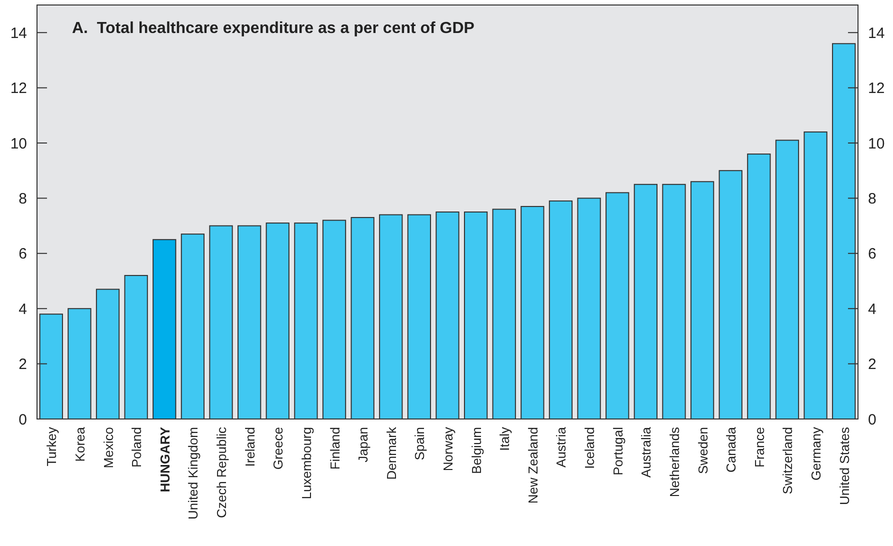 This screenshot has width=893, height=546. Describe the element at coordinates (278, 448) in the screenshot. I see `x-tick-label: Greece` at that location.